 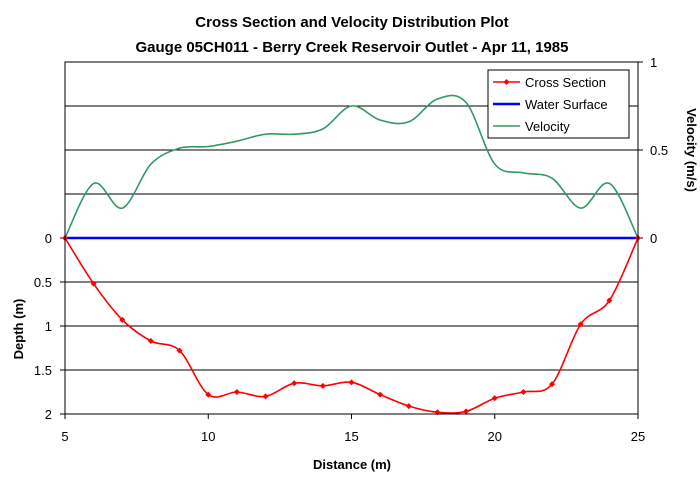 I want to click on velocity-axis-ticks: 00.51, so click(x=653, y=150).